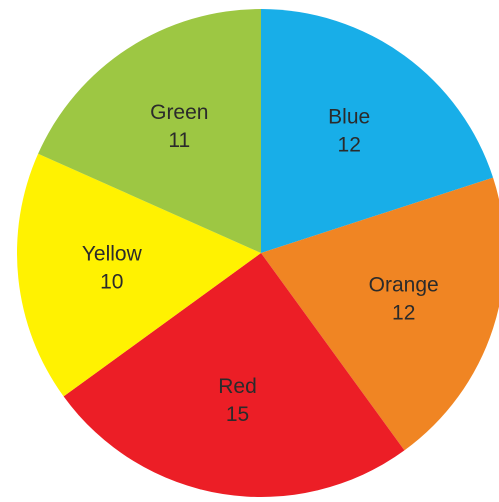 Image resolution: width=499 pixels, height=502 pixels. What do you see at coordinates (179, 112) in the screenshot?
I see `slice-name-label-green: Green` at bounding box center [179, 112].